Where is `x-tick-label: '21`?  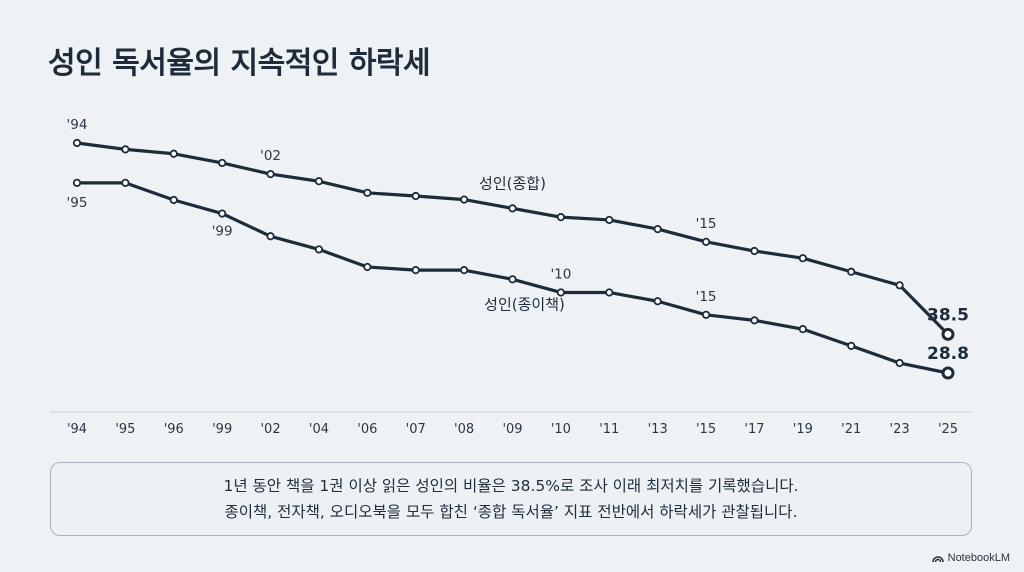 x-tick-label: '21 is located at coordinates (851, 429).